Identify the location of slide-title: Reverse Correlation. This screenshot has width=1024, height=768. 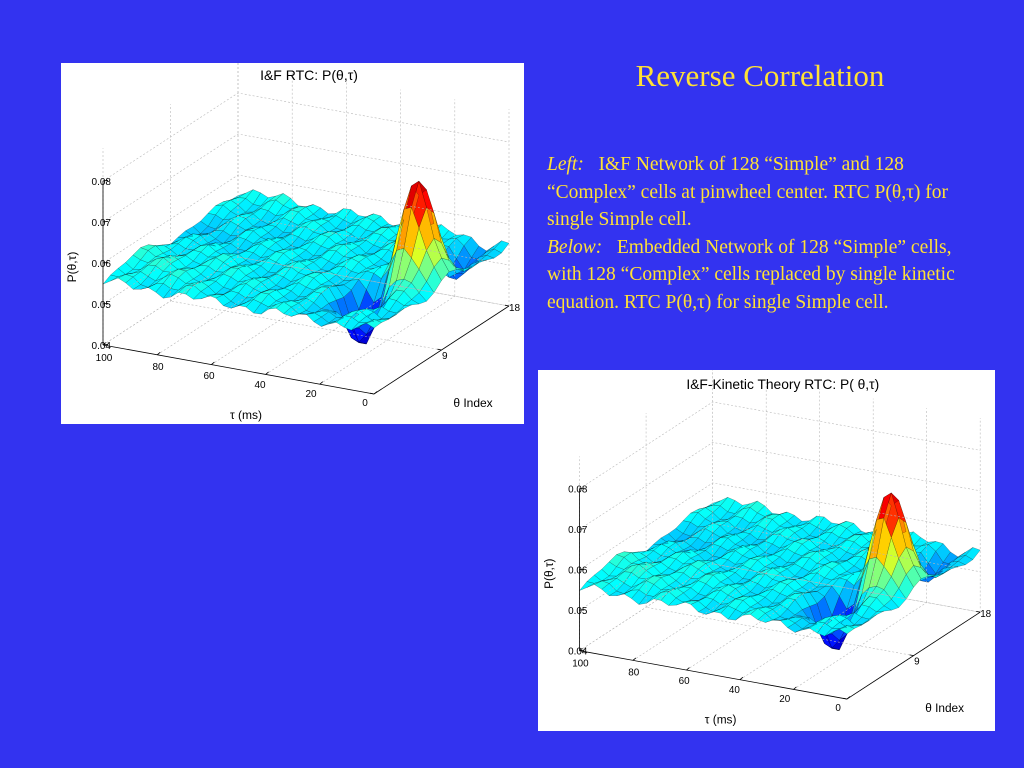
(760, 75).